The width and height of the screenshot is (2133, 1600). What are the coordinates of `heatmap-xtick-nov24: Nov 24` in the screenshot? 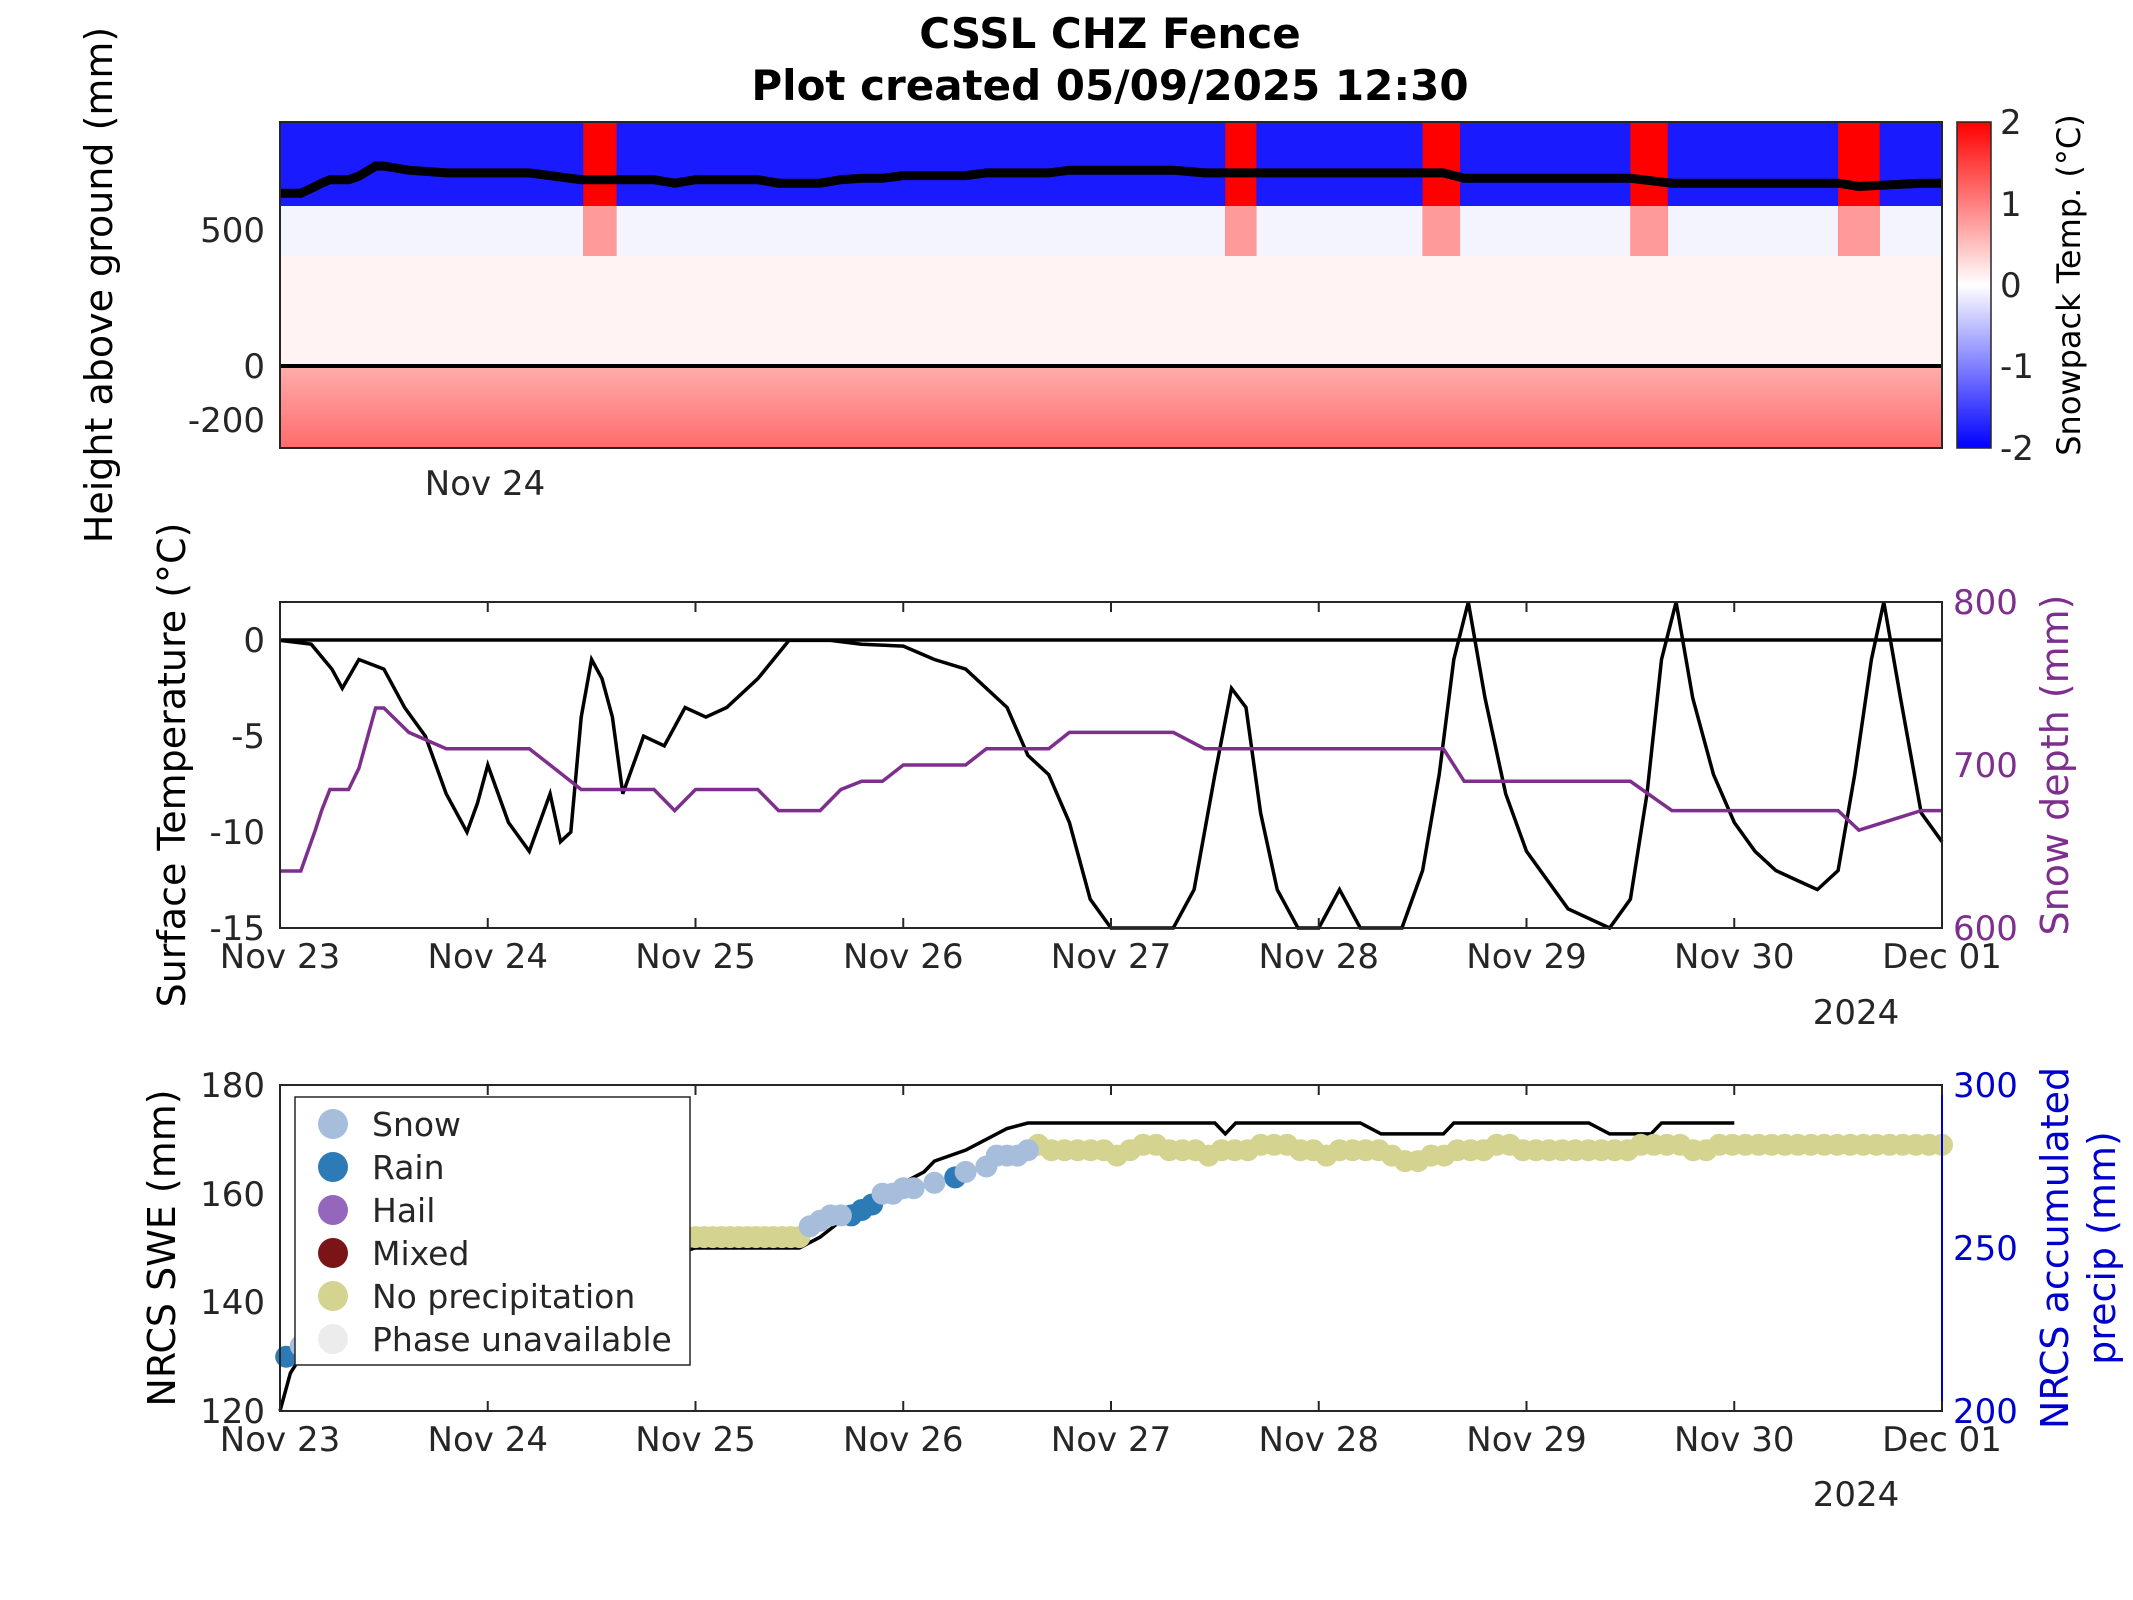 It's located at (485, 484).